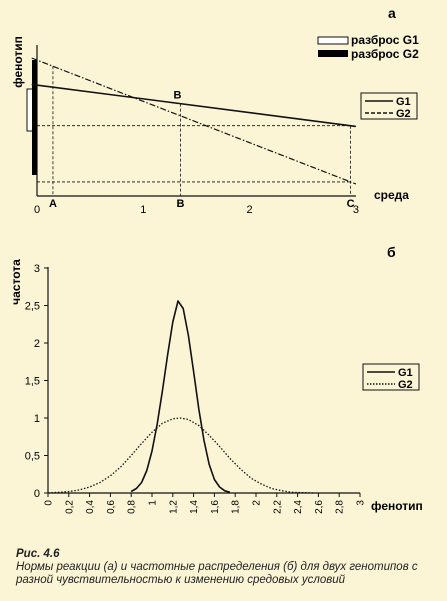 The width and height of the screenshot is (447, 601). I want to click on panel-b-x-tick-label: 0,4, so click(90, 507).